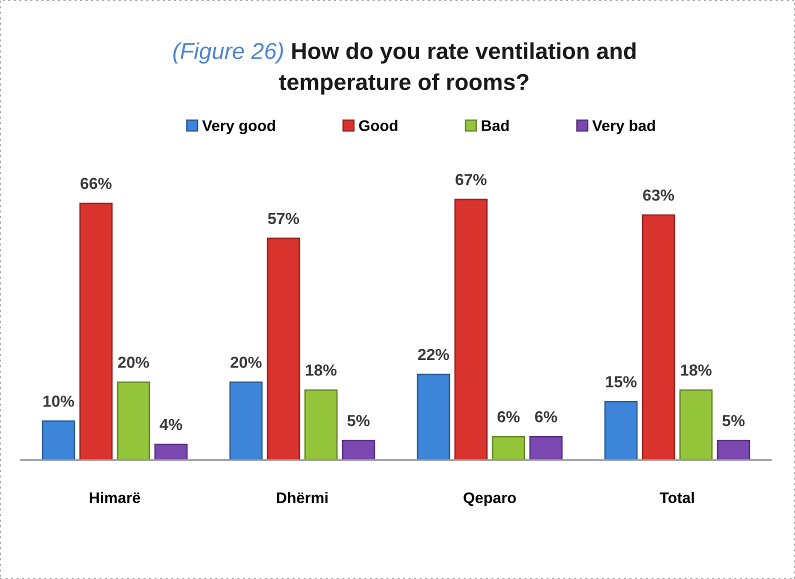  Describe the element at coordinates (238, 127) in the screenshot. I see `legend-label: Very good` at that location.